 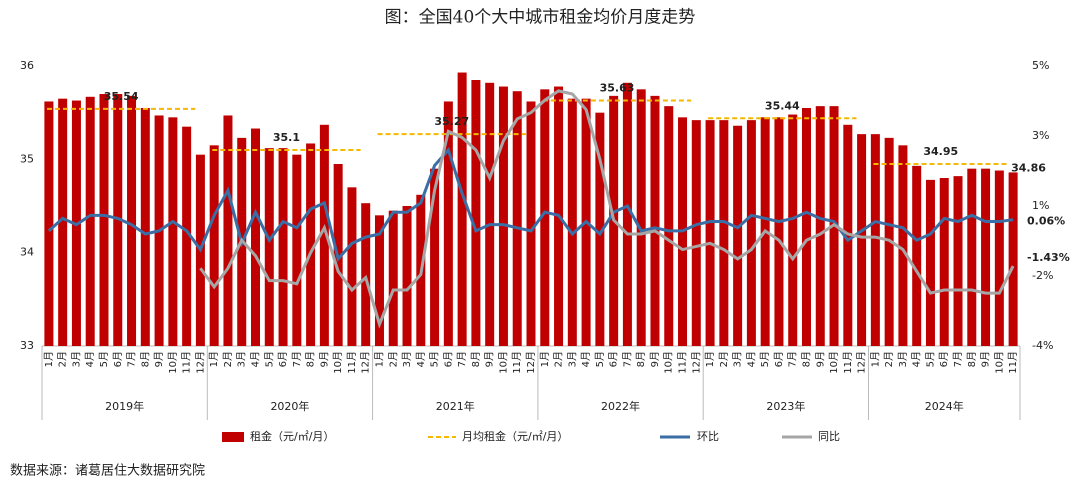 I want to click on chart-title: 图：全国40个大中城市租金均价月度走势, so click(x=540, y=18).